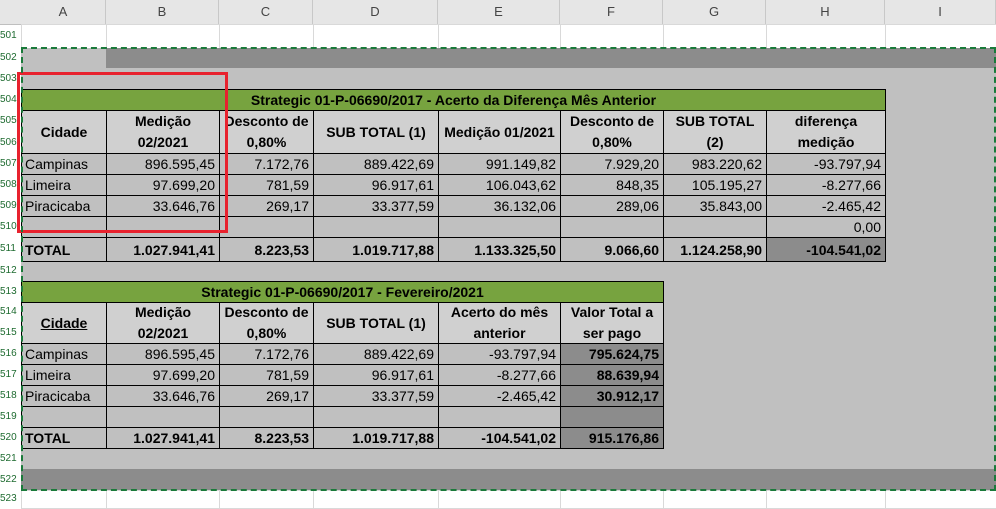 The image size is (996, 509). What do you see at coordinates (826, 132) in the screenshot?
I see `table1-header-8: diferença medição` at bounding box center [826, 132].